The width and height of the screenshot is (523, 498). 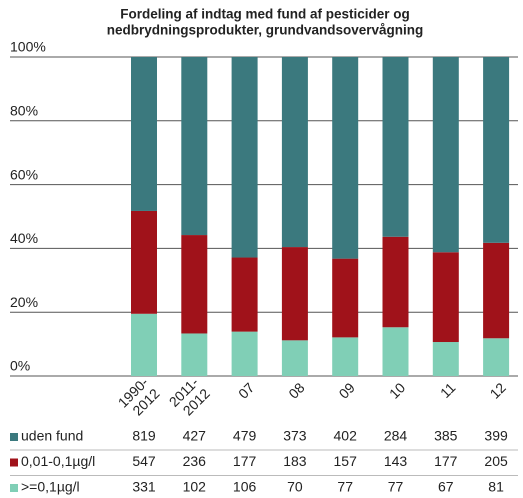 What do you see at coordinates (296, 390) in the screenshot?
I see `x-tick-label: 08` at bounding box center [296, 390].